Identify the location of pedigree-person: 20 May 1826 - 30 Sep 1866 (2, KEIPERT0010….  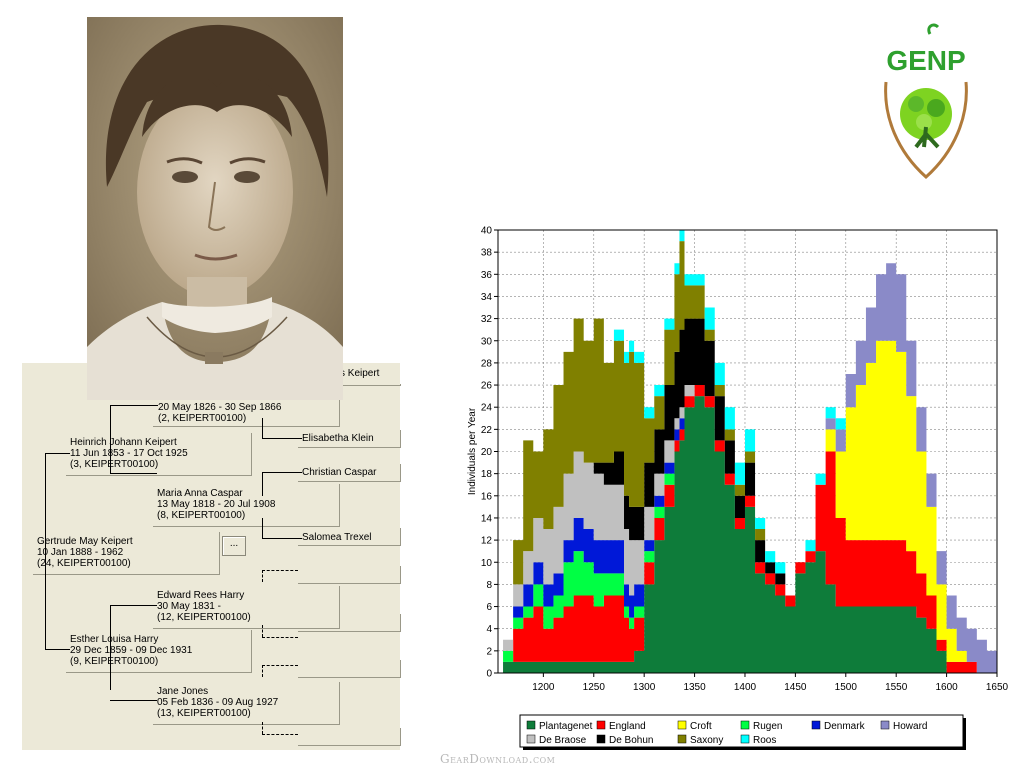
(219, 413).